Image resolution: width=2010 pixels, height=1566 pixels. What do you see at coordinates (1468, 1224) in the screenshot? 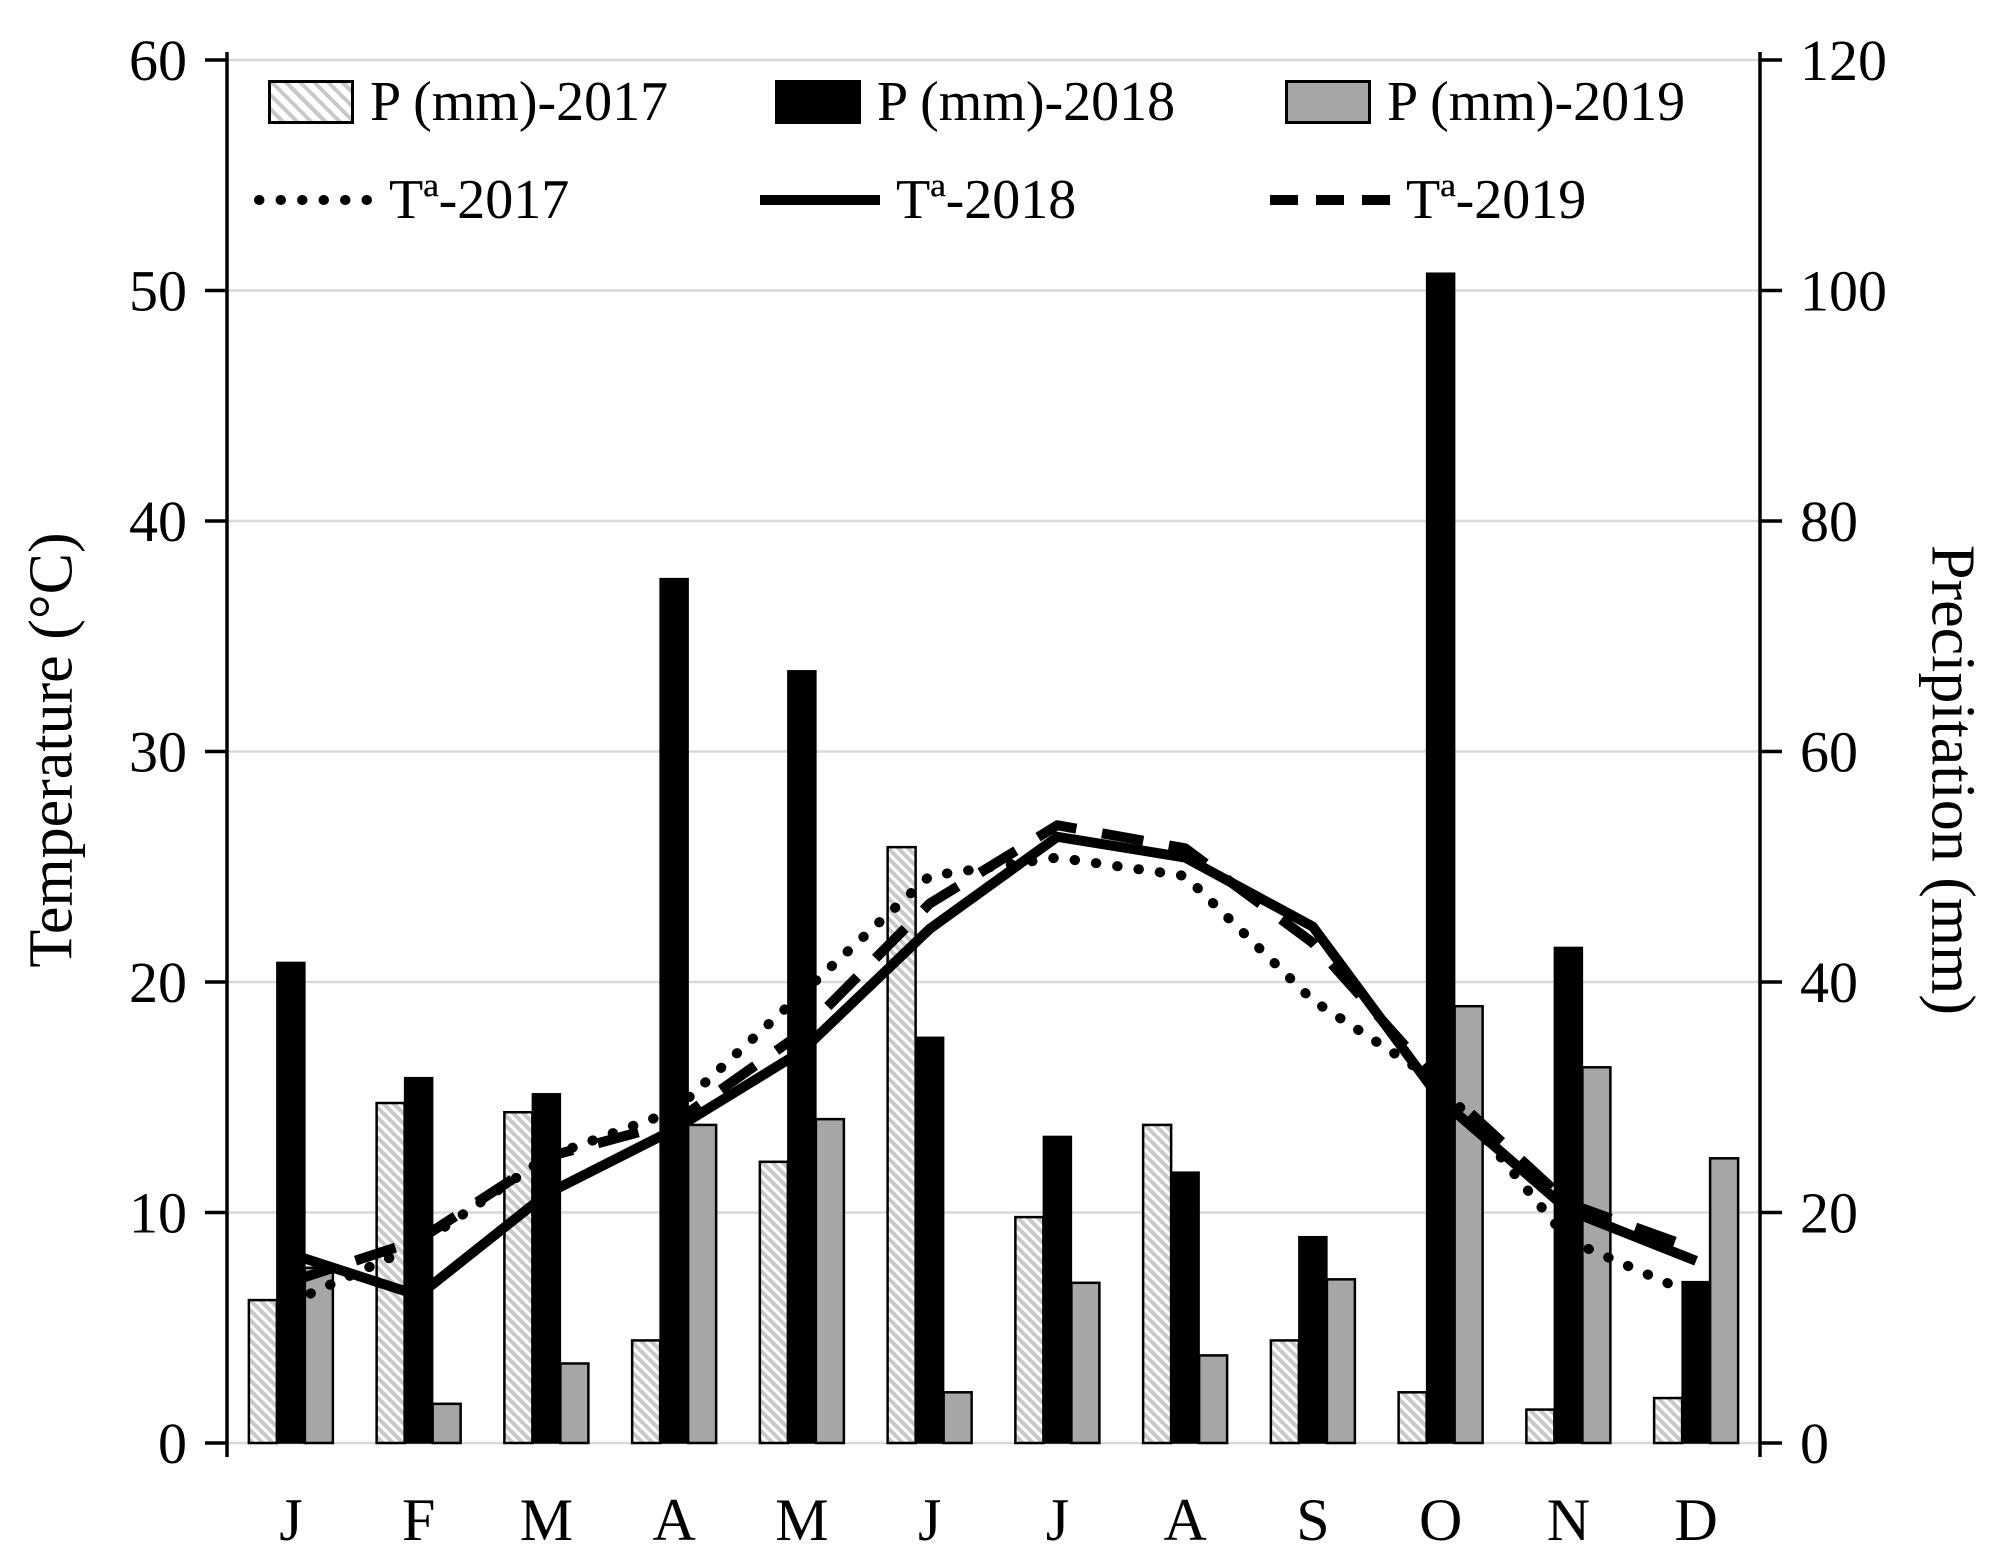
I see `bar-2019-O10` at bounding box center [1468, 1224].